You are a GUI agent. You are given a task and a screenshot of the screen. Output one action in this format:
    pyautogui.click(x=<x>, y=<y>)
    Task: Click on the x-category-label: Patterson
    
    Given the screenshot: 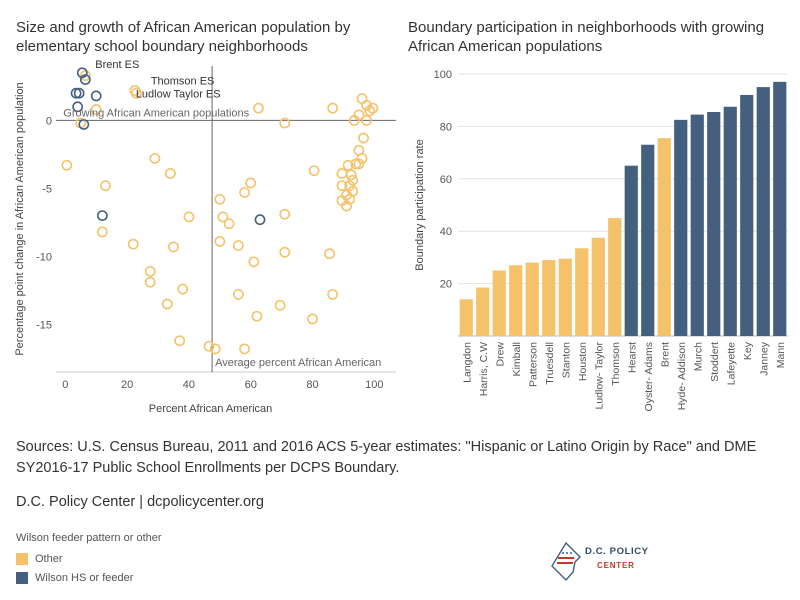 What is the action you would take?
    pyautogui.click(x=533, y=364)
    